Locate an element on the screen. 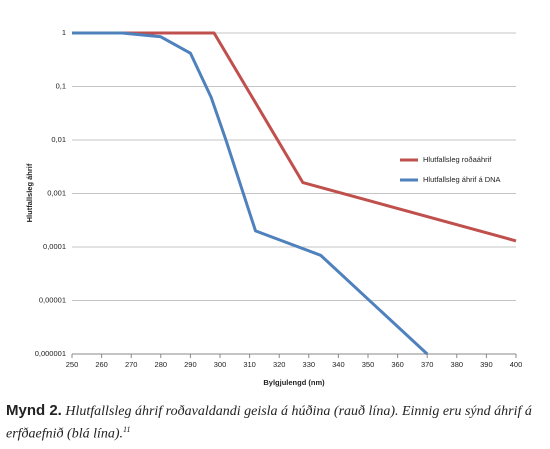  x-tick-label: 250 is located at coordinates (72, 364).